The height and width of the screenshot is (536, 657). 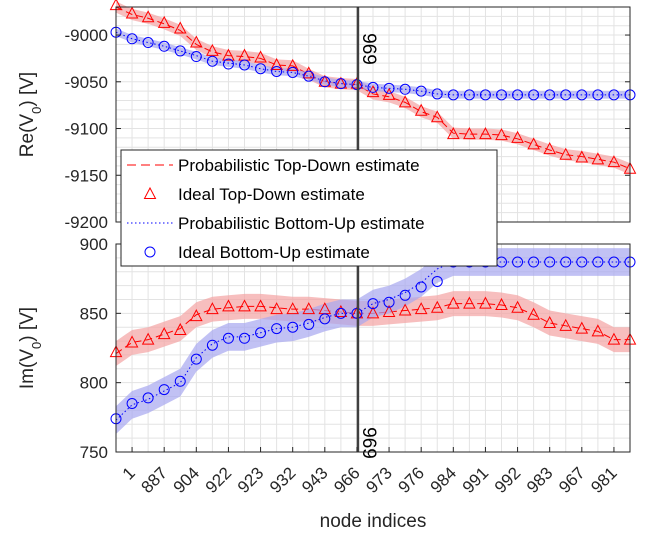 What do you see at coordinates (86, 175) in the screenshot?
I see `y-tick-label: -9150` at bounding box center [86, 175].